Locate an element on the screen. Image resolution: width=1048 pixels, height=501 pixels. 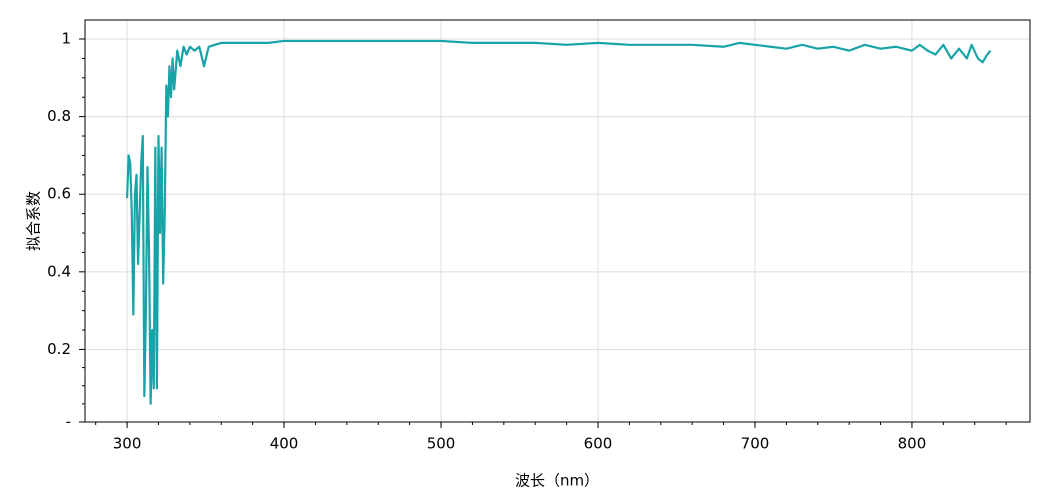
x-axis-label: 波长（nm） is located at coordinates (557, 481).